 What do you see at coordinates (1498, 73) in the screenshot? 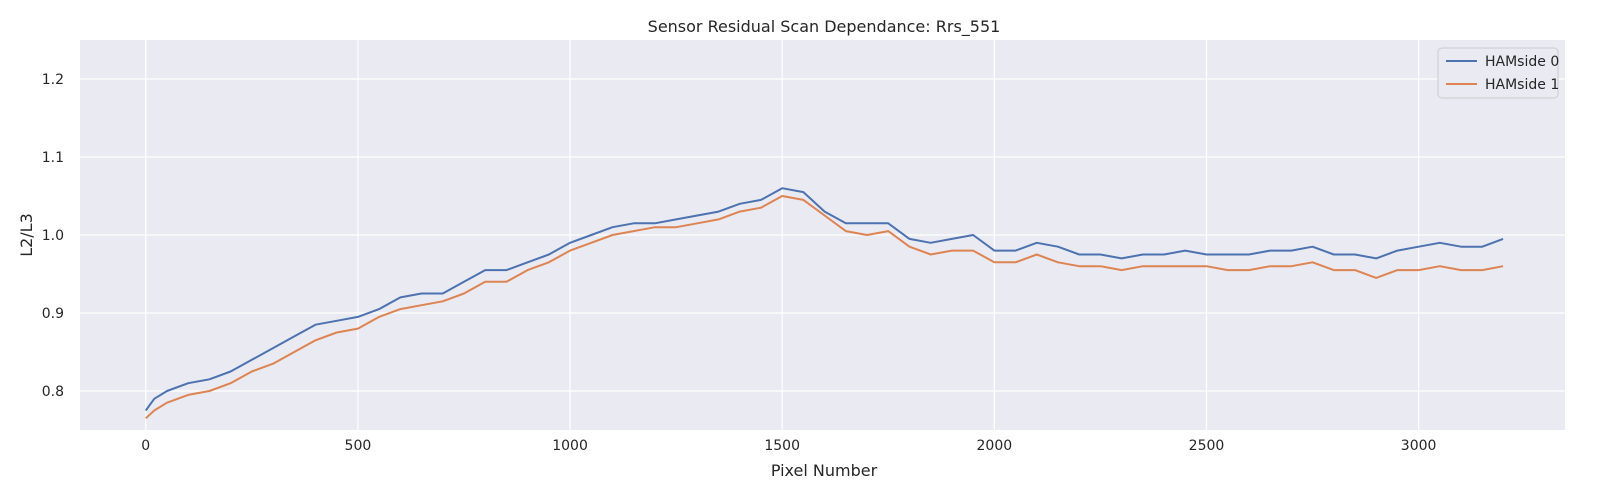
I see `legend: HAMside 0 HAMside 1` at bounding box center [1498, 73].